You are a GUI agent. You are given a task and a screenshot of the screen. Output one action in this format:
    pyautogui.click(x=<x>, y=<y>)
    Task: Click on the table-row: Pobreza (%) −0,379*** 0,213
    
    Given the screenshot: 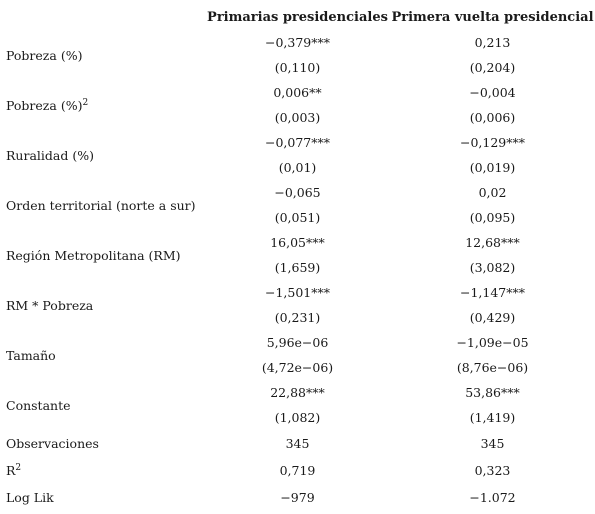 What is the action you would take?
    pyautogui.click(x=297, y=46)
    